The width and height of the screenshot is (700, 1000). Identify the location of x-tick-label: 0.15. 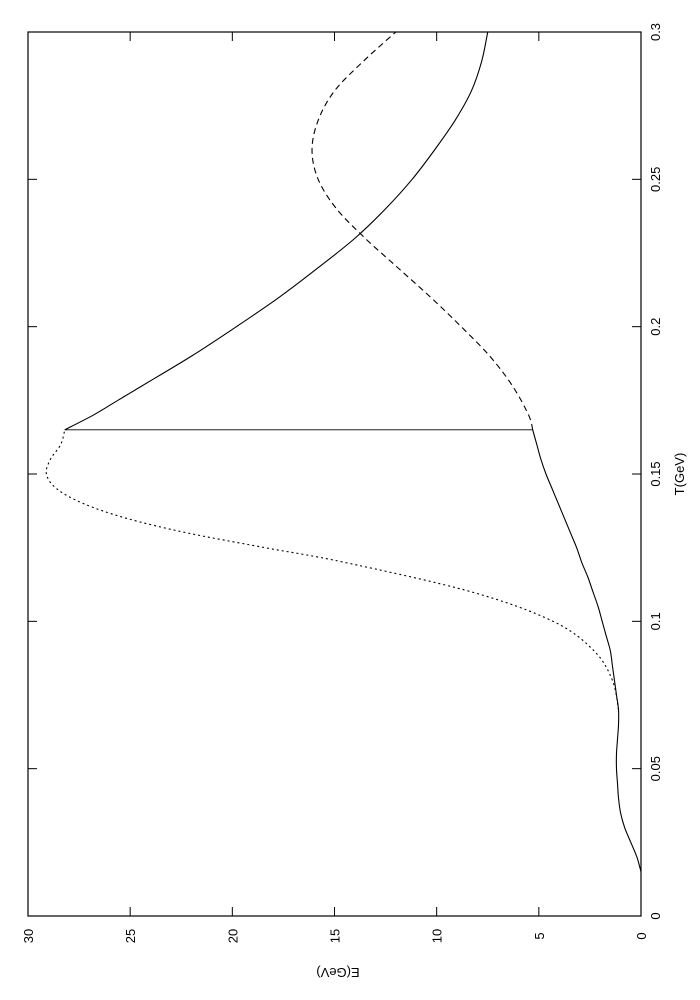
(655, 473).